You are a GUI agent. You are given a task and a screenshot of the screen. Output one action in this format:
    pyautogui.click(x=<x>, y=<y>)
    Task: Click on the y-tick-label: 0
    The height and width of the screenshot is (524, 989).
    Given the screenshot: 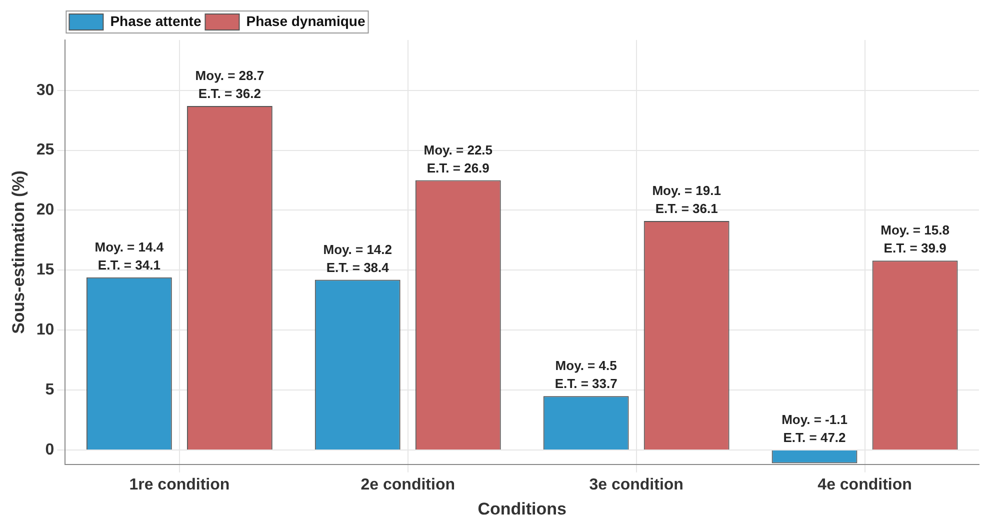 What is the action you would take?
    pyautogui.click(x=49, y=449)
    